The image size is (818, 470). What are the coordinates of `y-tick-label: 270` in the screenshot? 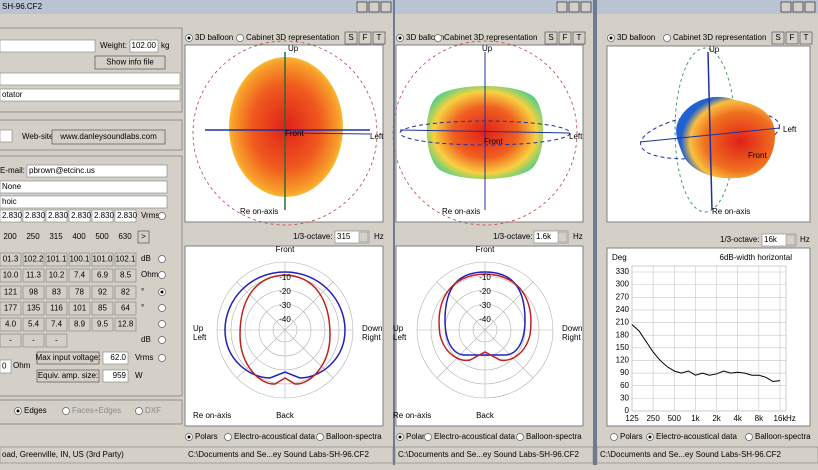 It's located at (623, 296).